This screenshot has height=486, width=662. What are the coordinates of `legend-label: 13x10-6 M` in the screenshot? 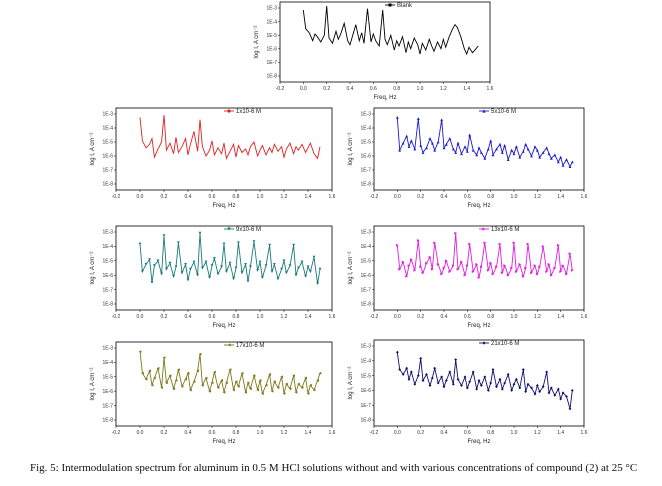 It's located at (505, 230).